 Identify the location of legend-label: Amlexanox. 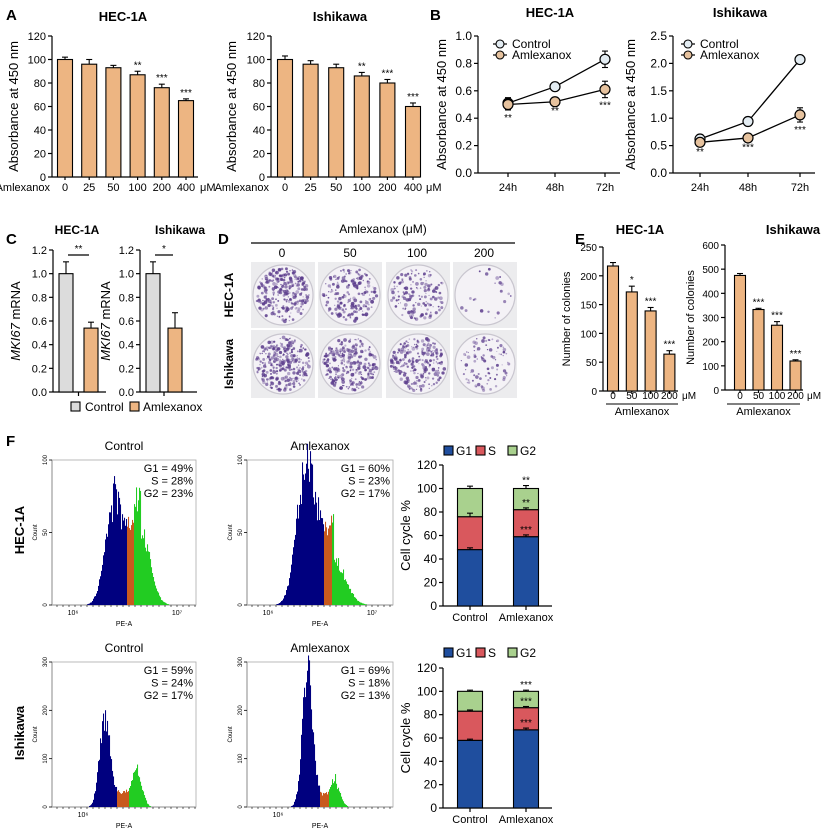
(541, 55).